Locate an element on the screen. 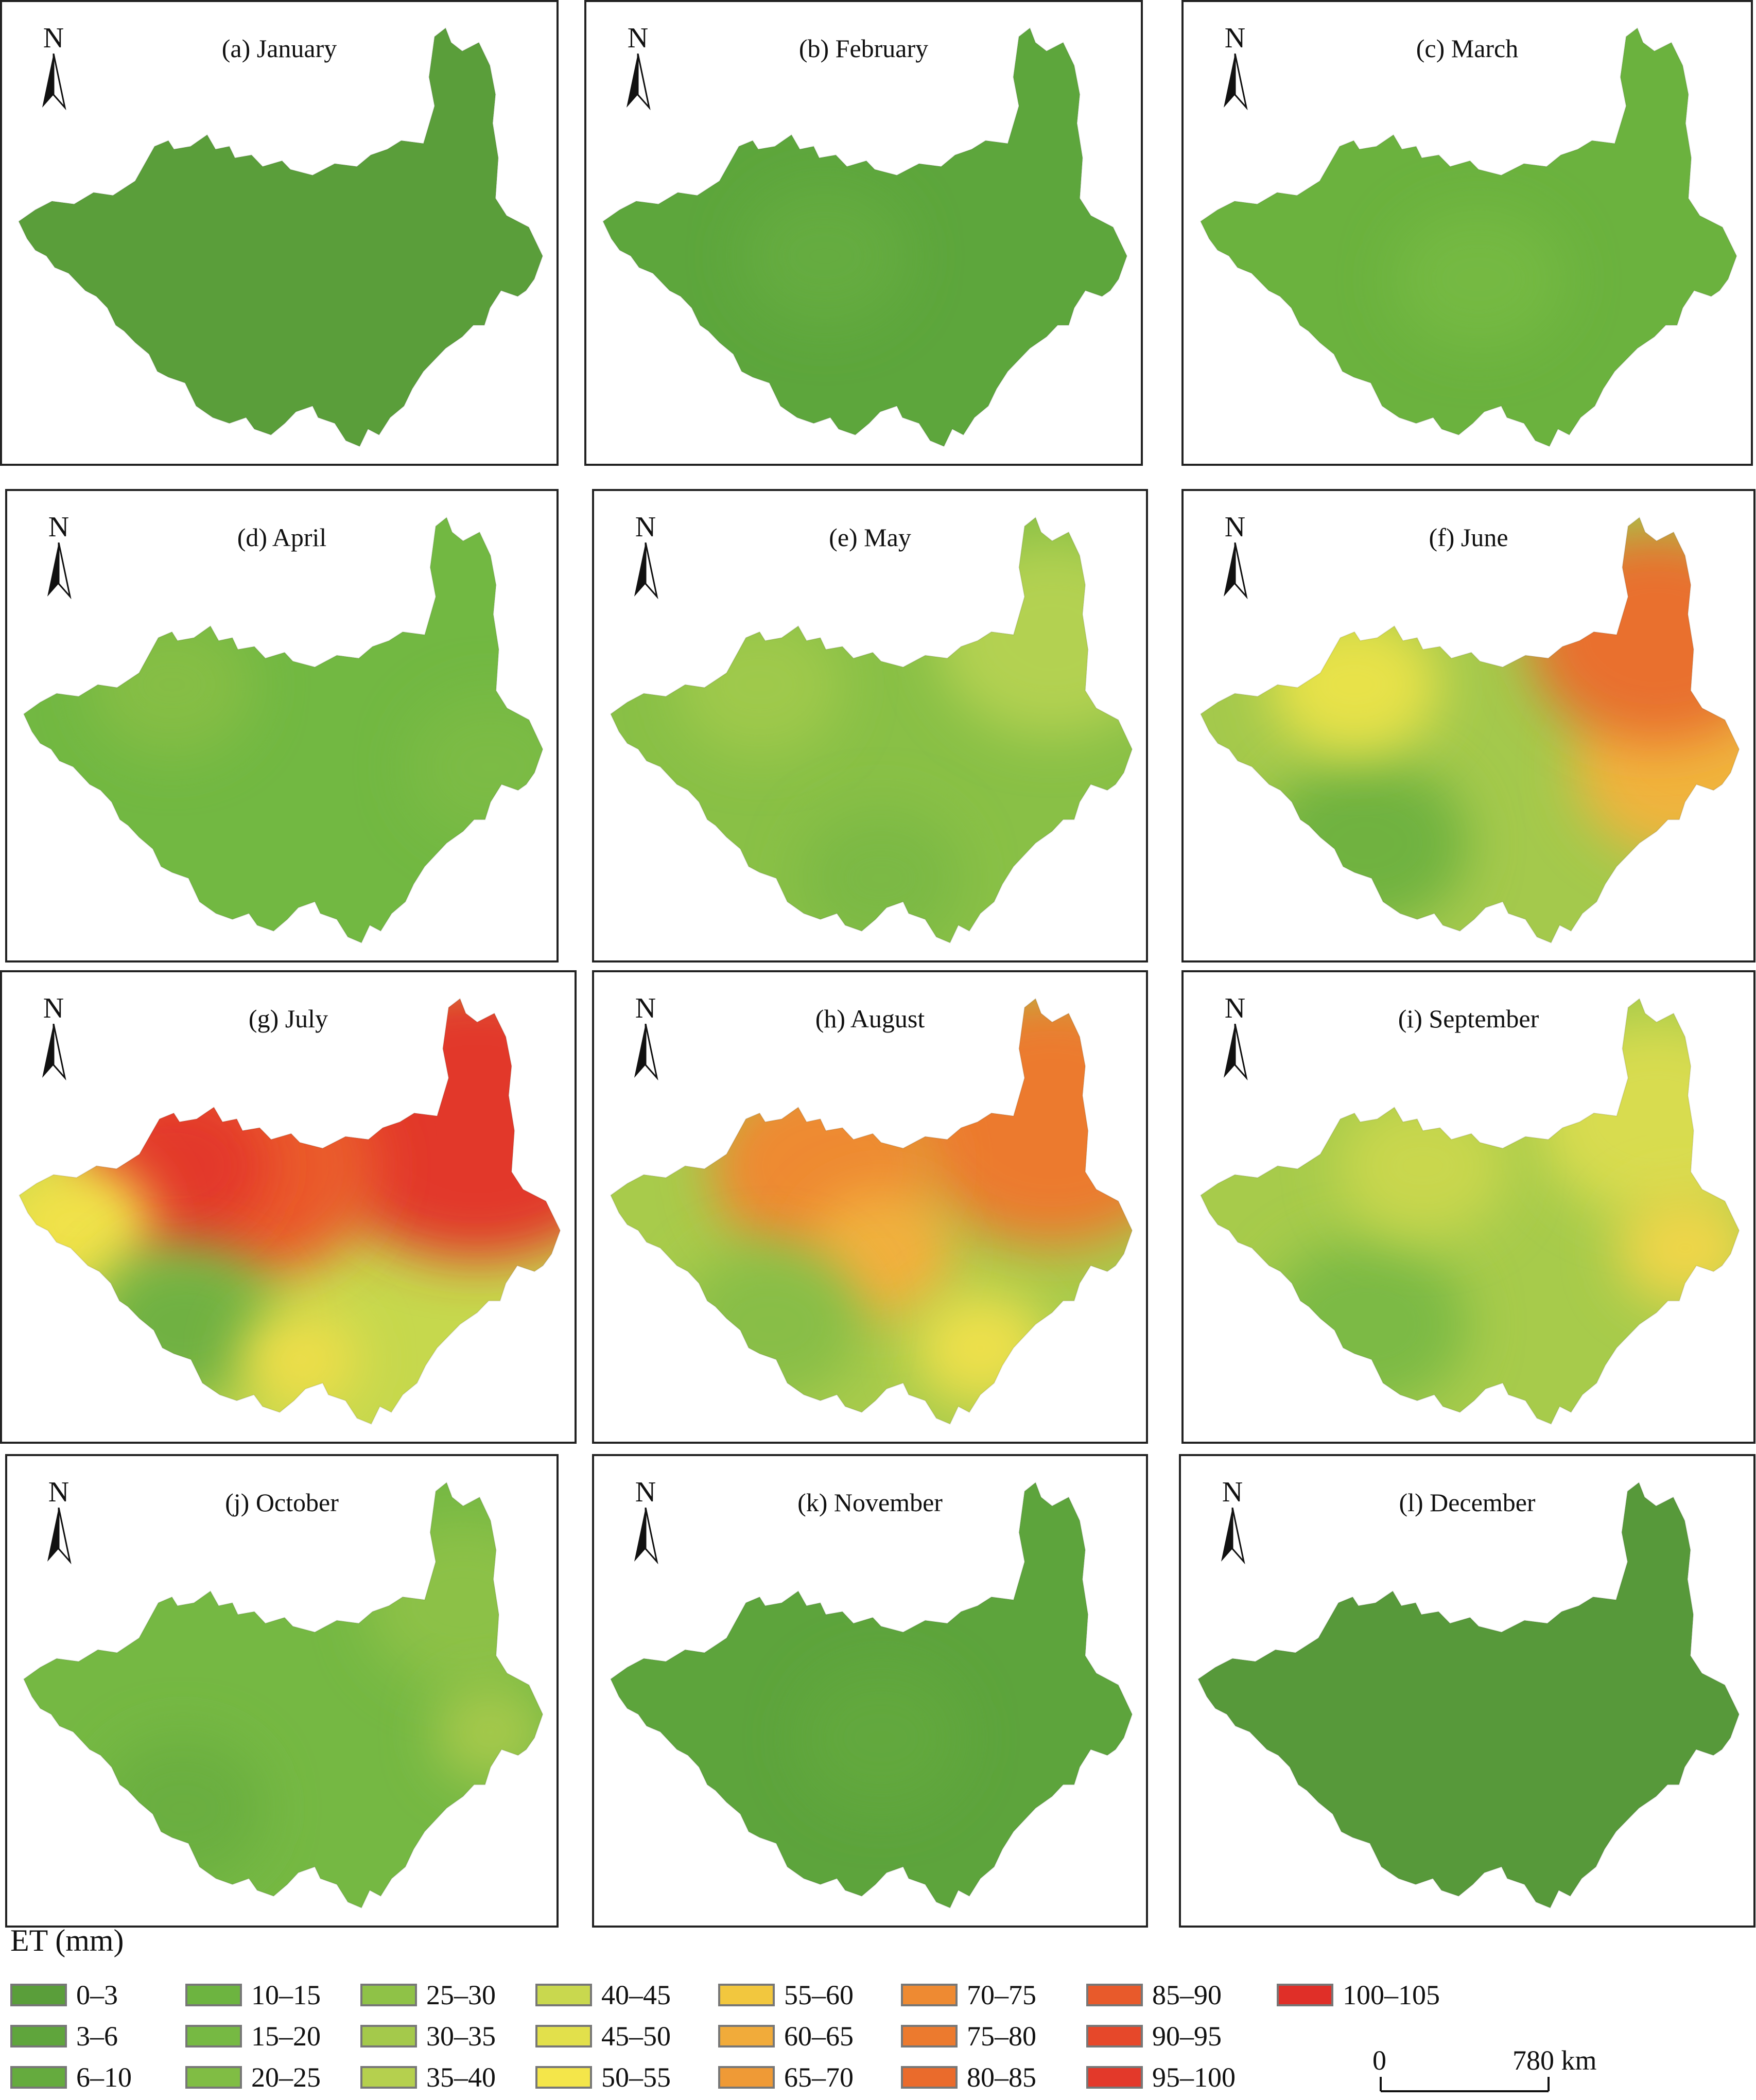  legend-label: 15–20 is located at coordinates (286, 2036).